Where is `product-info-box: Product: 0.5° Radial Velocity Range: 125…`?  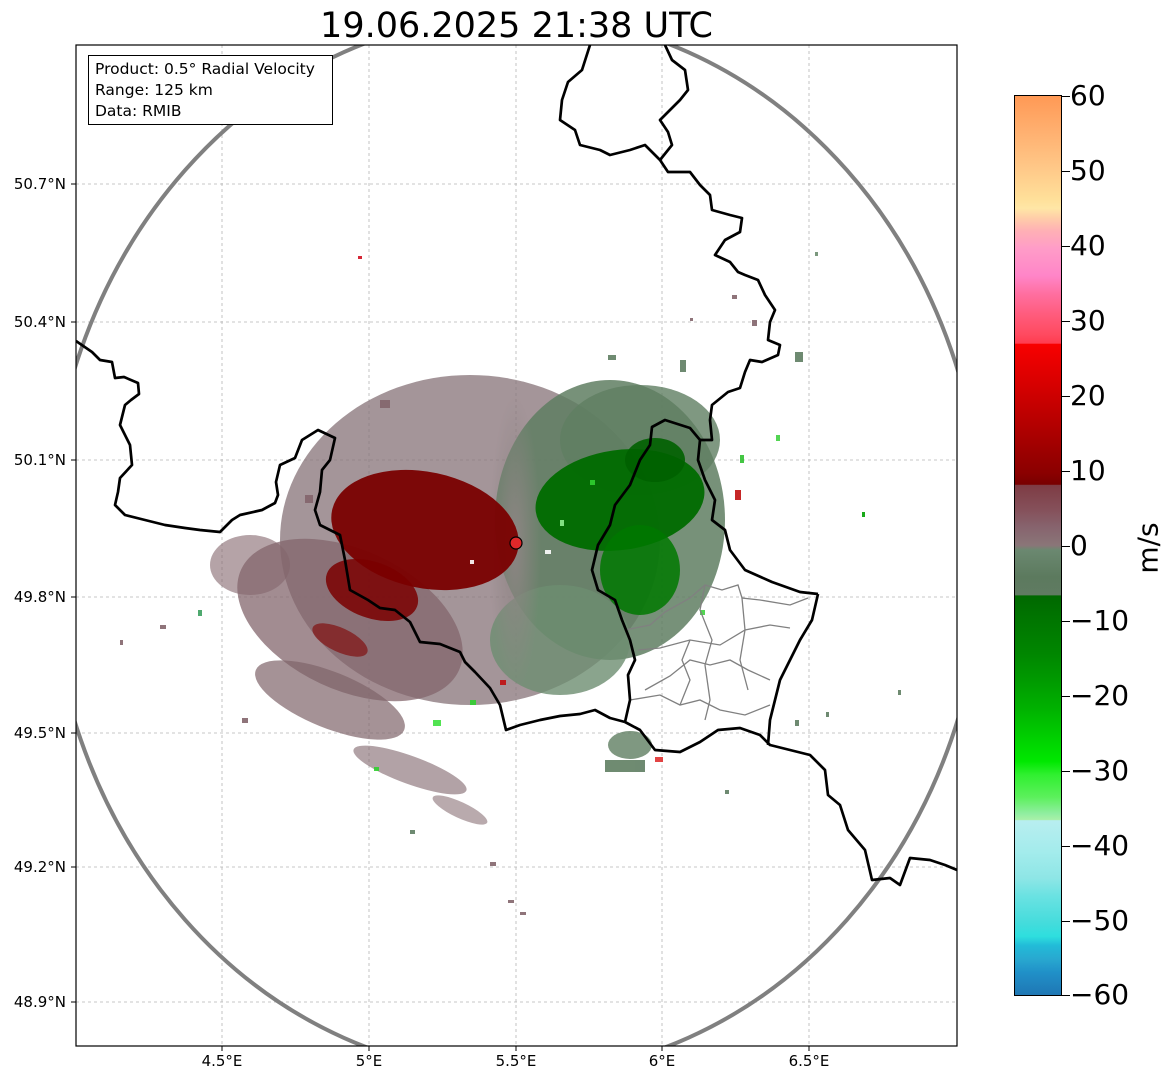 product-info-box: Product: 0.5° Radial Velocity Range: 125… is located at coordinates (210, 90).